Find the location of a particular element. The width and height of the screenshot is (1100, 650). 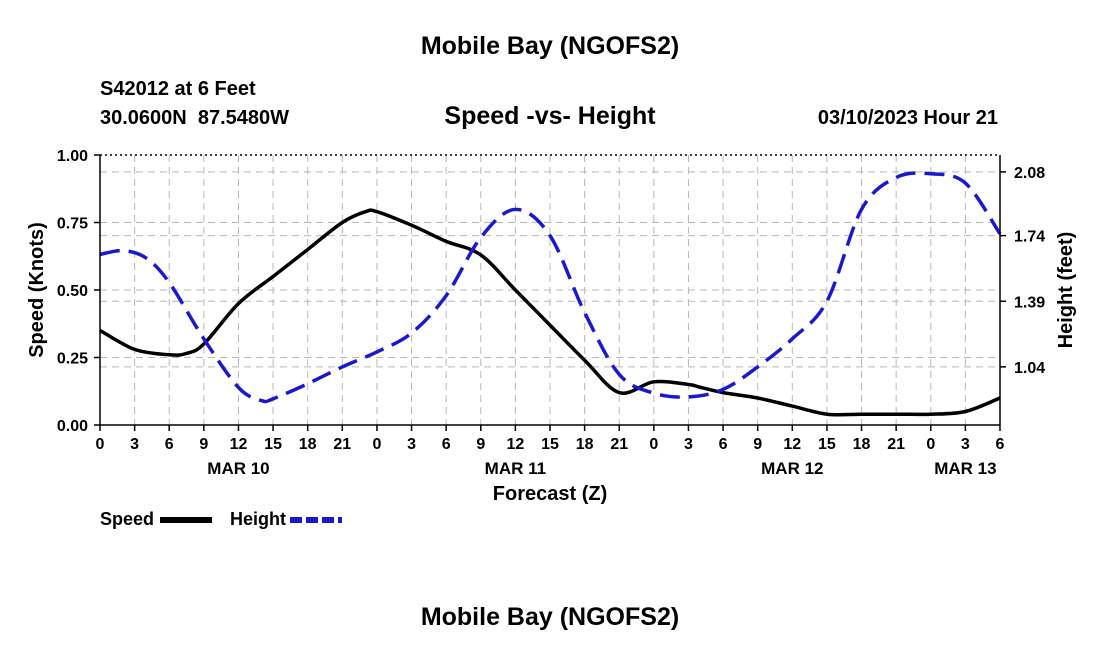

station-coordinates: 30.0600N 87.5480W is located at coordinates (194, 118).